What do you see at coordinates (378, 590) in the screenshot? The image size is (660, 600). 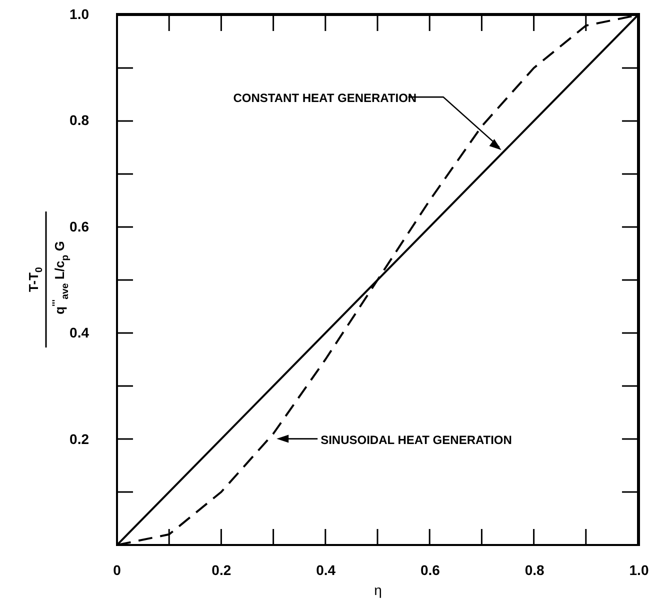 I see `x-axis-title: η` at bounding box center [378, 590].